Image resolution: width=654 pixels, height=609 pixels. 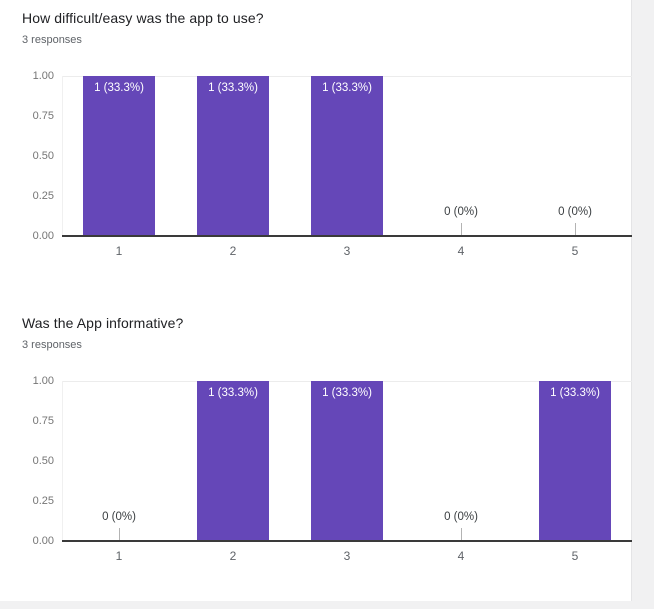 What do you see at coordinates (143, 18) in the screenshot?
I see `chart-title: How difficult/easy was the app to use?` at bounding box center [143, 18].